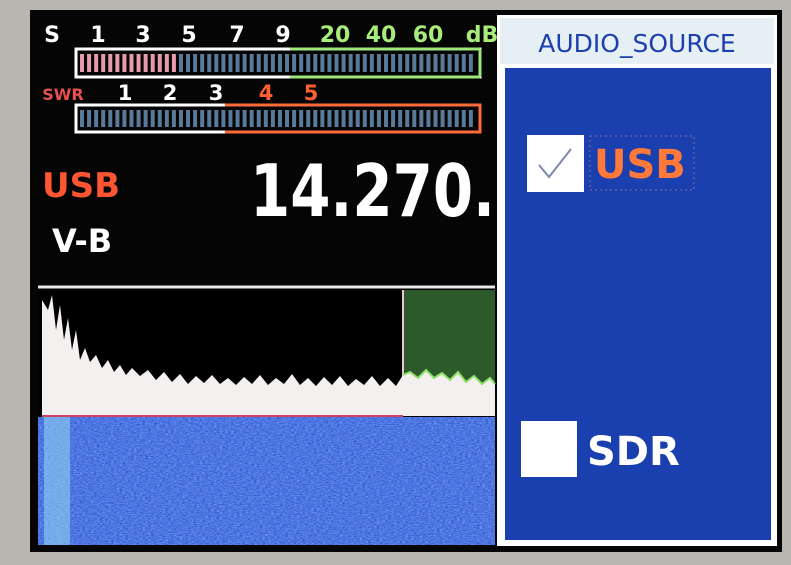 The height and width of the screenshot is (565, 791). Describe the element at coordinates (57, 481) in the screenshot. I see `waterfall-edge` at that location.